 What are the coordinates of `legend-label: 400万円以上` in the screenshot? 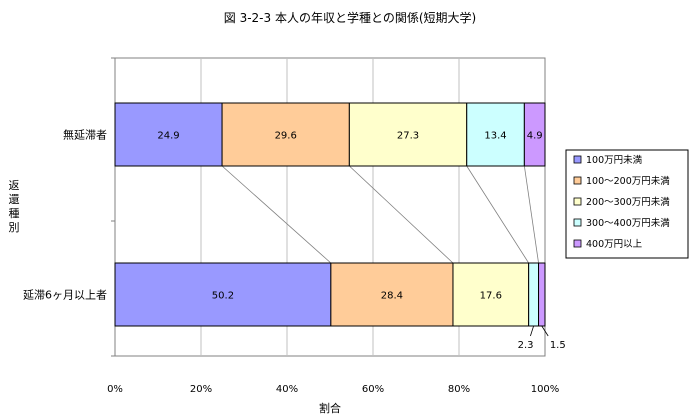 It's located at (614, 244).